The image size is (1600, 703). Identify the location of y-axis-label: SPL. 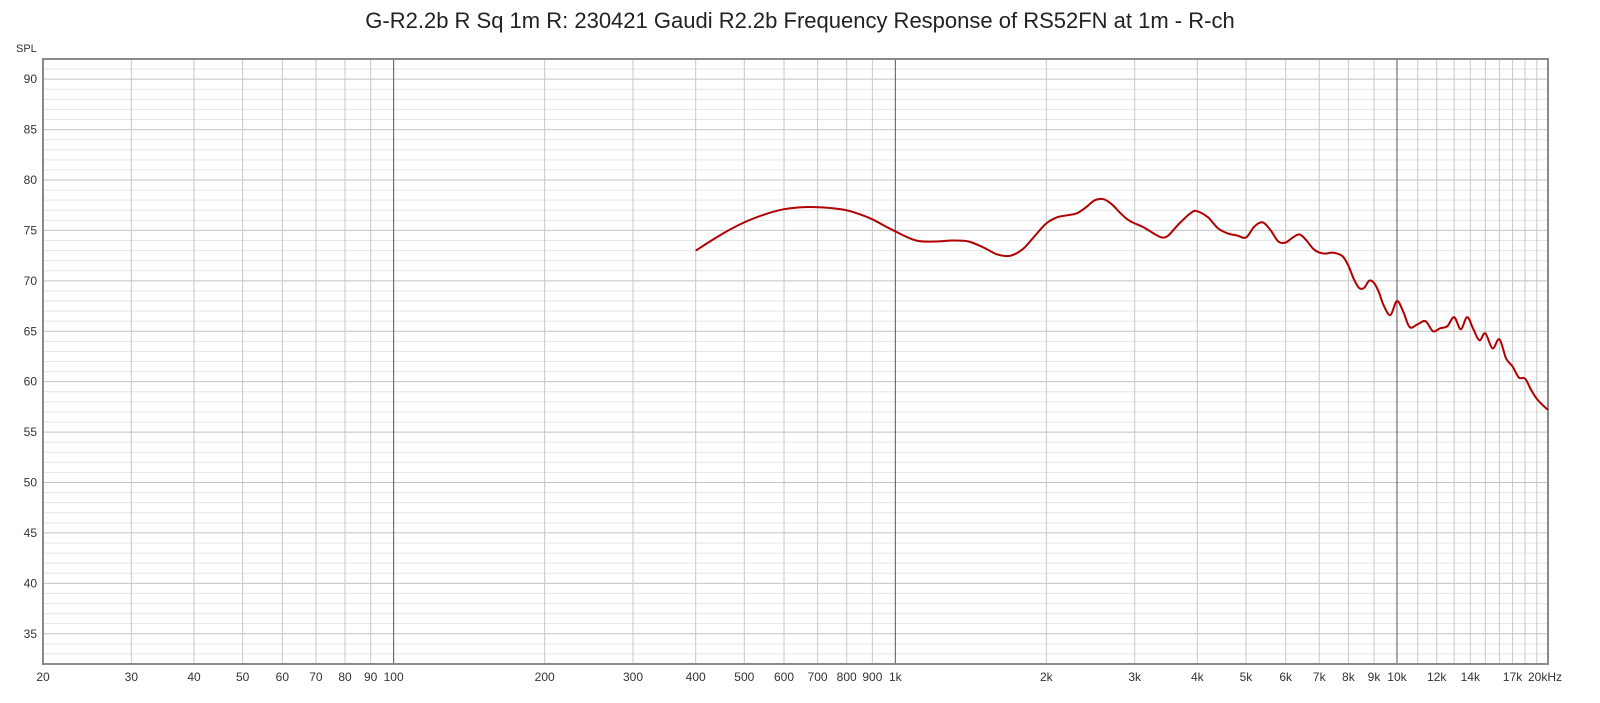
(26, 49).